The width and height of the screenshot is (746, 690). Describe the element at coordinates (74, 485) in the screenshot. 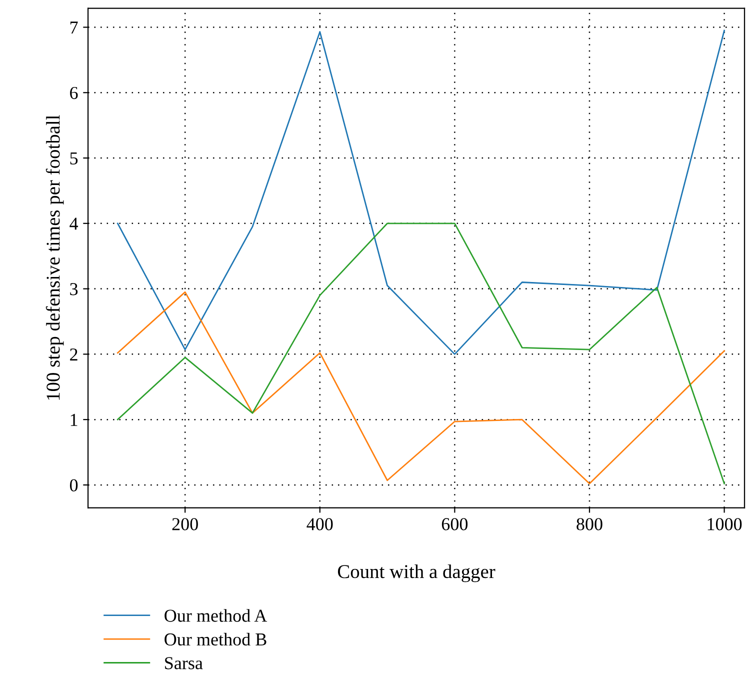

I see `y-tick-label: 0` at that location.